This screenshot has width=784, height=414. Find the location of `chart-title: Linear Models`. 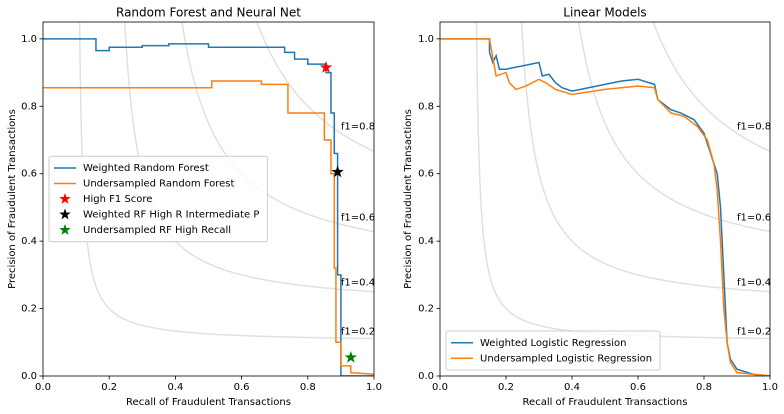

chart-title: Linear Models is located at coordinates (604, 13).